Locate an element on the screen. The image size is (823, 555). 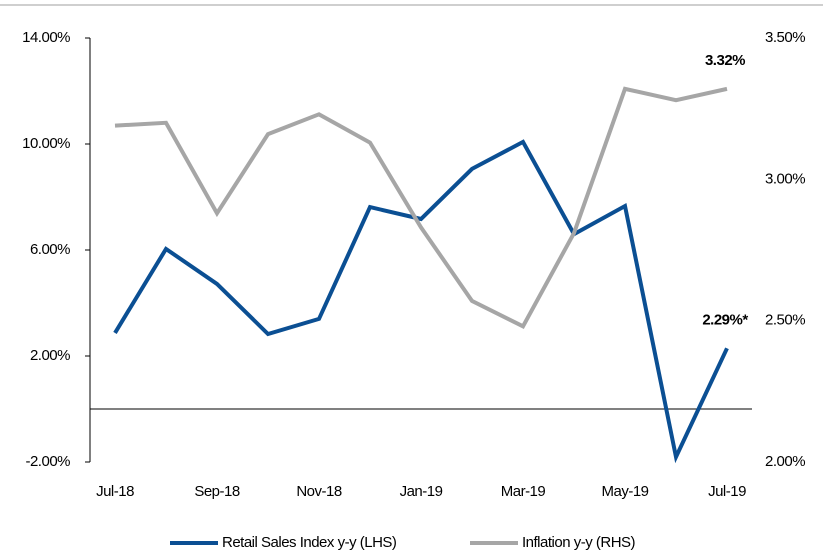
value-label: 3.32% is located at coordinates (725, 60).